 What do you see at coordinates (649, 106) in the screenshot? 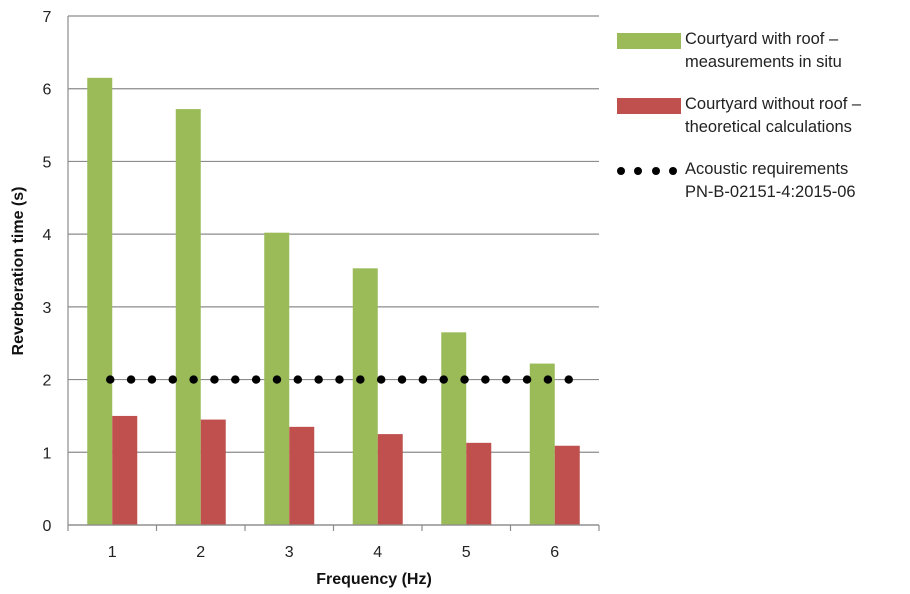
I see `legend-swatch-red` at bounding box center [649, 106].